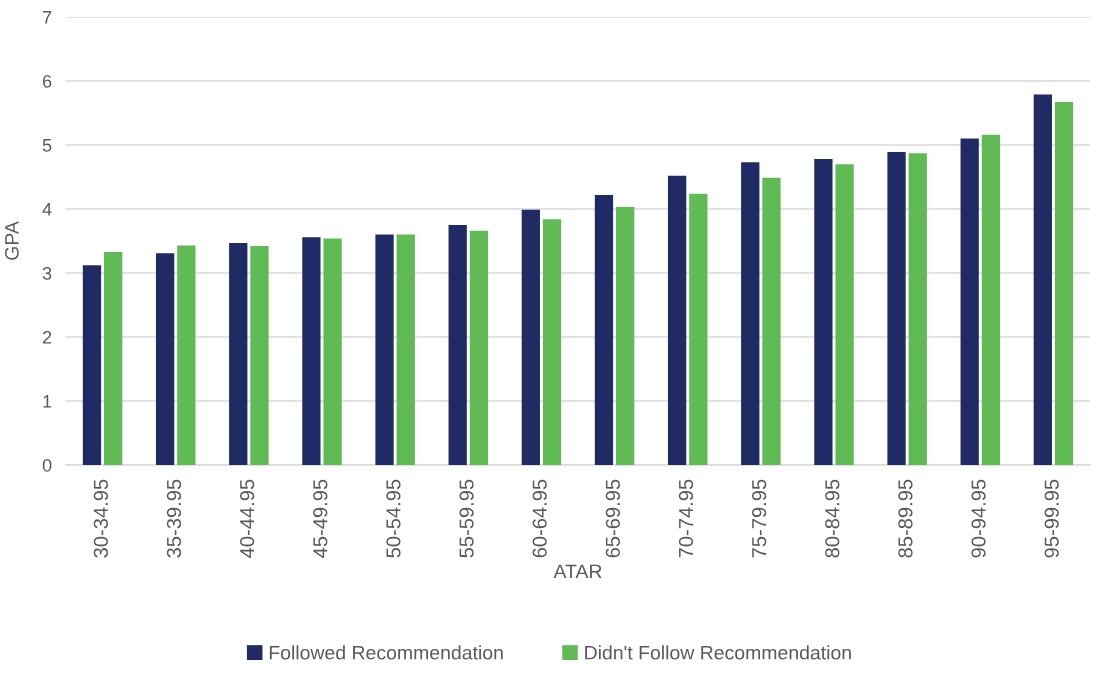 This screenshot has height=677, width=1099. Describe the element at coordinates (832, 518) in the screenshot. I see `x-tick-label: 80-84.95` at that location.